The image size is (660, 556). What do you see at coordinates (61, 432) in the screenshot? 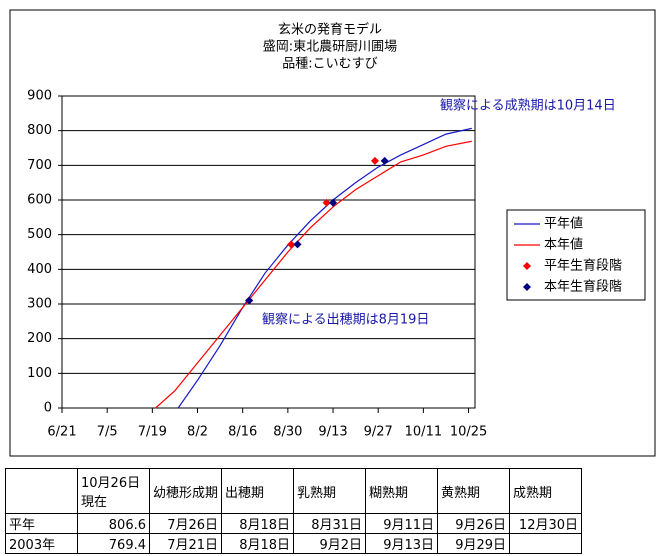
I see `x-tick-label: 6/21` at bounding box center [61, 432].